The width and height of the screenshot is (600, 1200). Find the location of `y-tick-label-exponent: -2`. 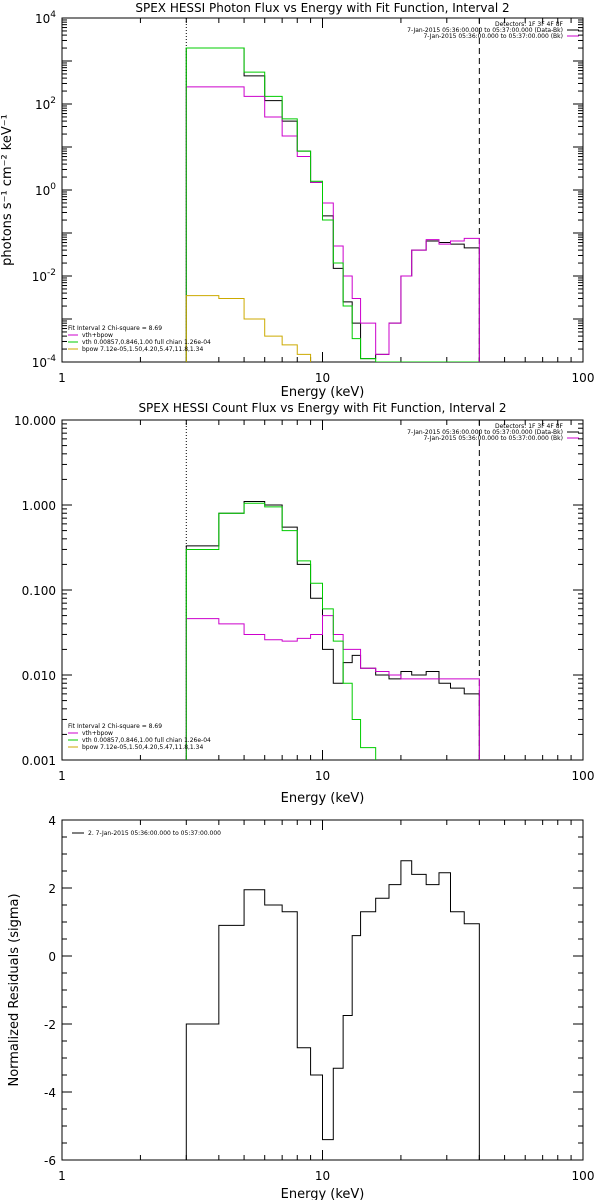

y-tick-label-exponent: -2 is located at coordinates (51, 273).